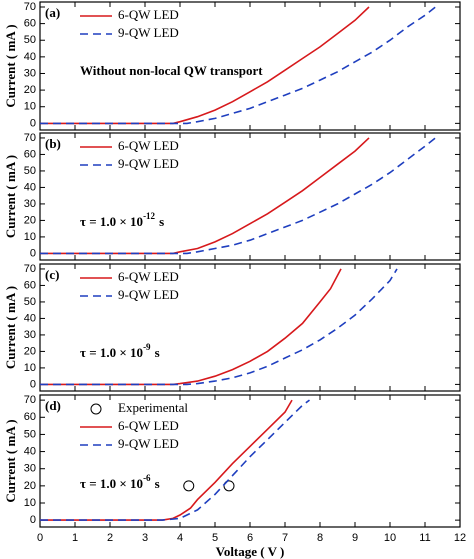 The width and height of the screenshot is (474, 559). Describe the element at coordinates (147, 347) in the screenshot. I see `annotation-part: -9` at that location.